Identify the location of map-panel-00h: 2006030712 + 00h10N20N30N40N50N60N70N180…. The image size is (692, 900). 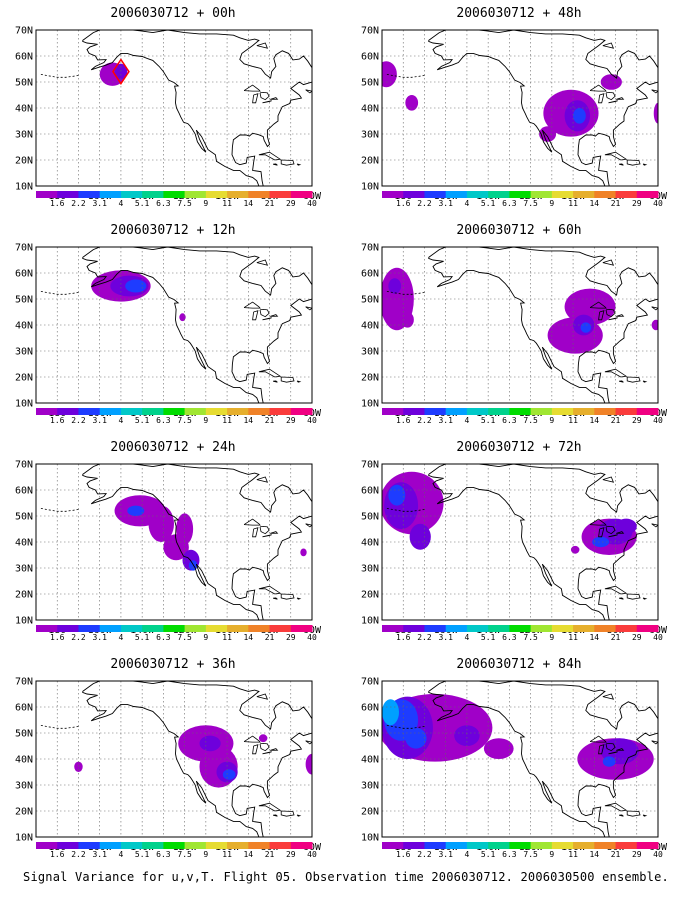
(173, 109).